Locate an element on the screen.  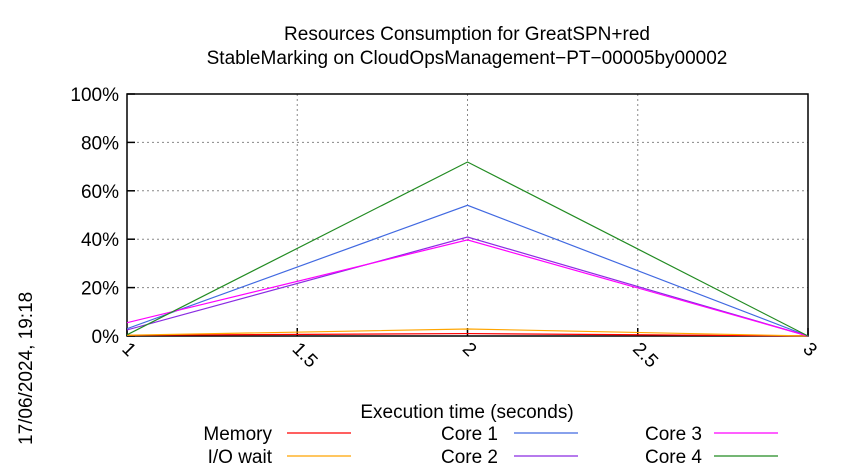
x-tick-label: 2.5 is located at coordinates (645, 356).